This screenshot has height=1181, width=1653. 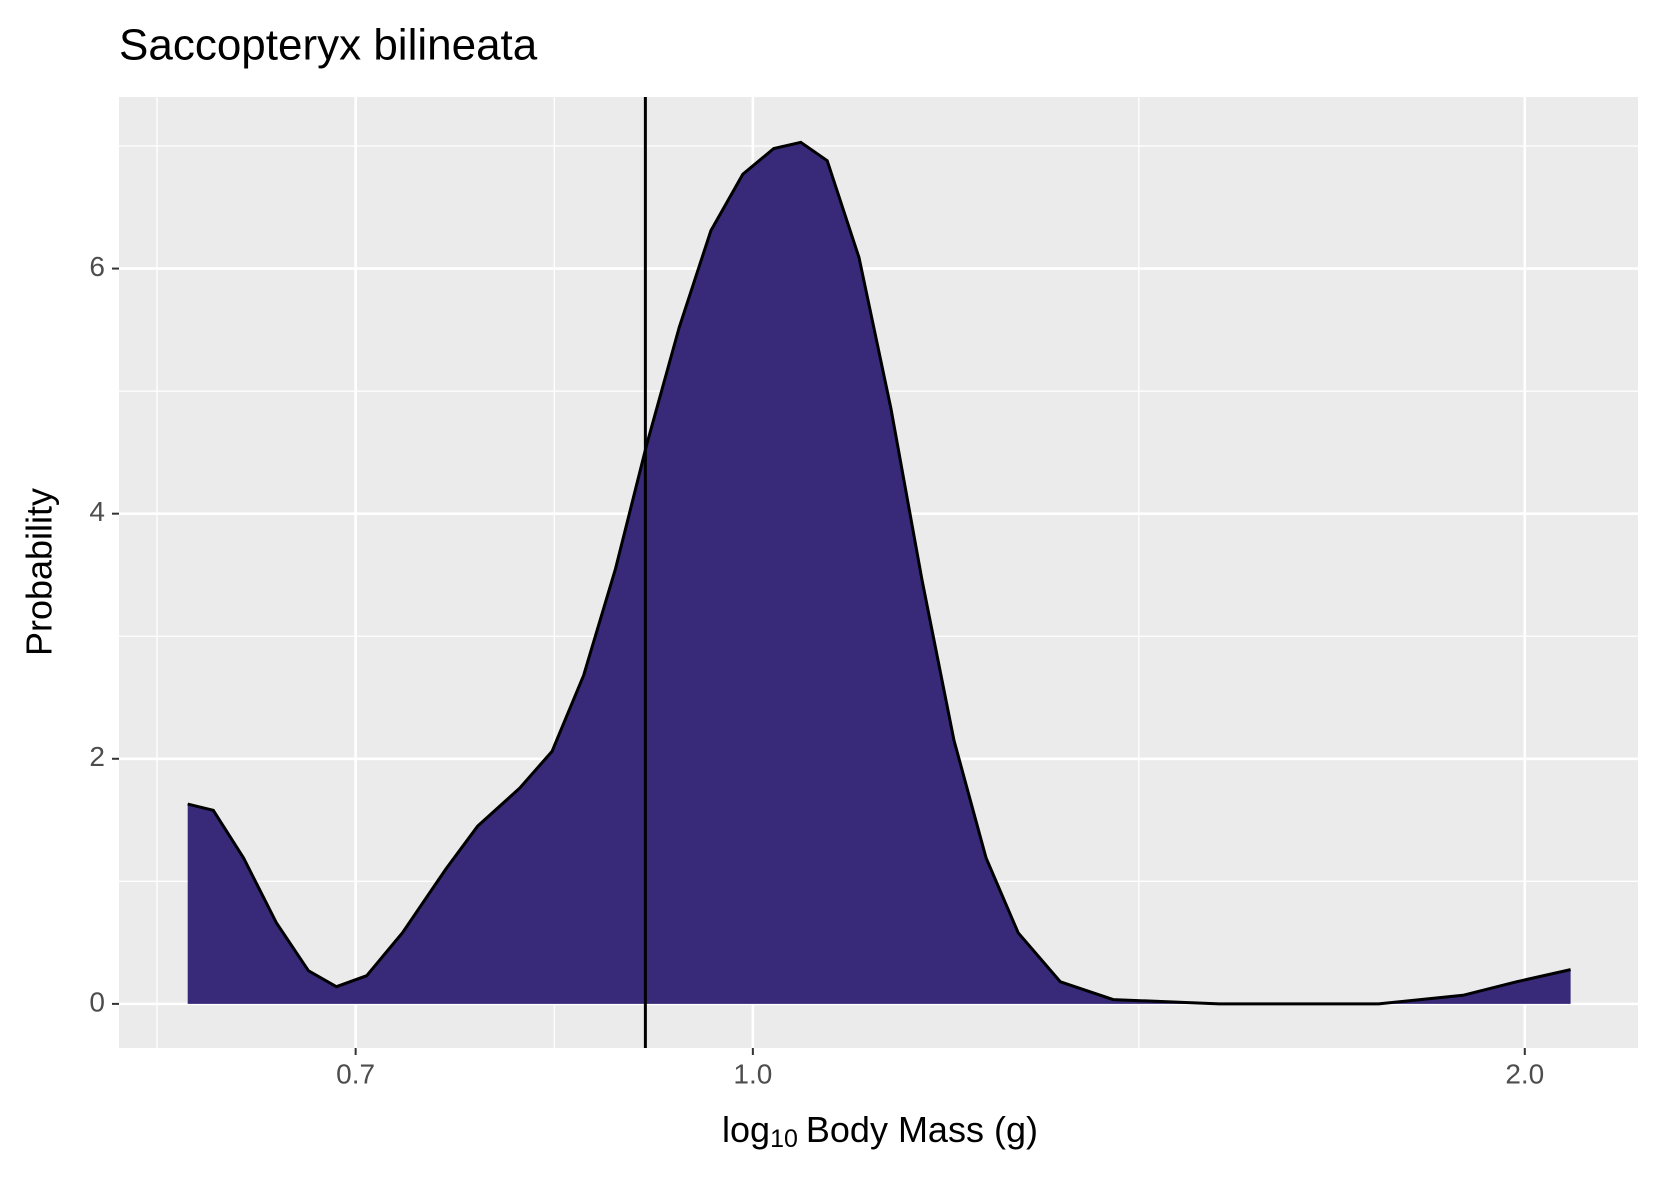 I want to click on y-tick-label: 2, so click(x=97, y=756).